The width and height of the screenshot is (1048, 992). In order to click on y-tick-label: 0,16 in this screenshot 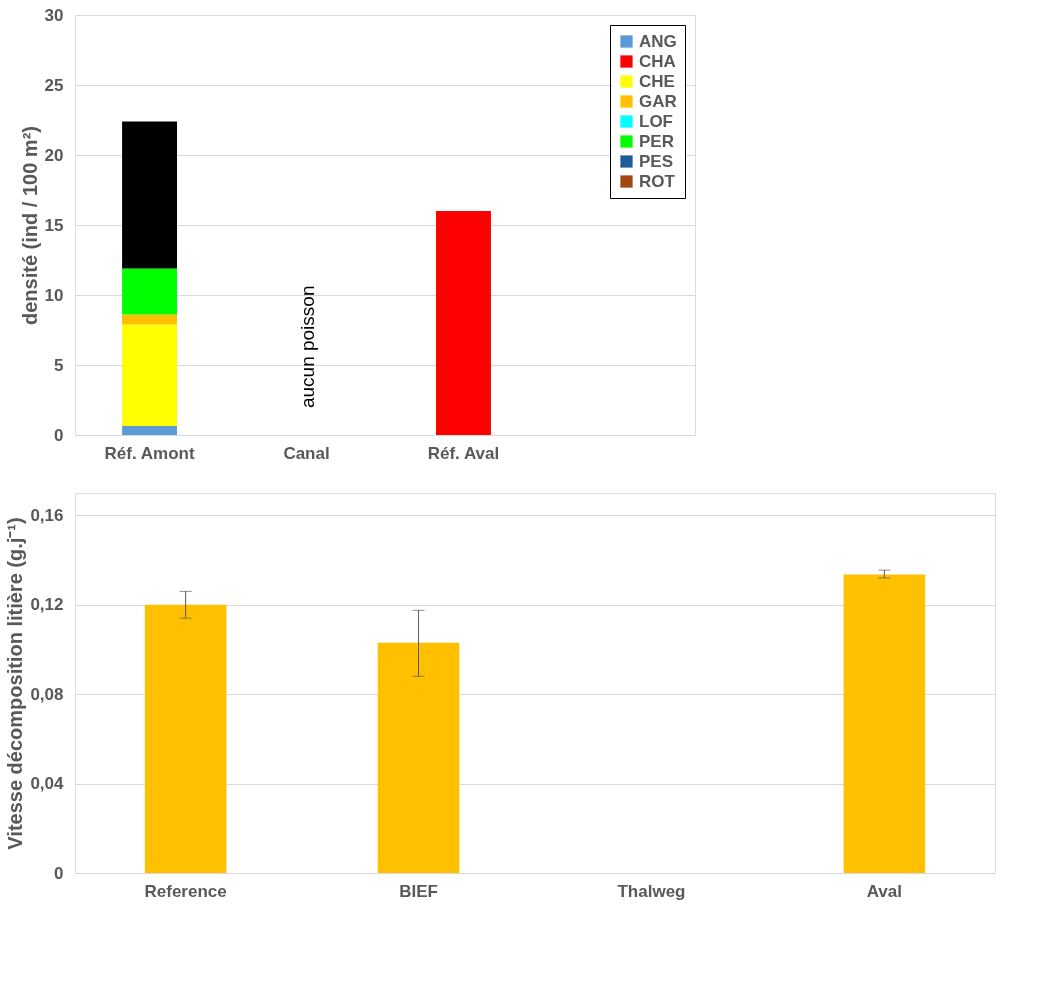, I will do `click(47, 515)`.